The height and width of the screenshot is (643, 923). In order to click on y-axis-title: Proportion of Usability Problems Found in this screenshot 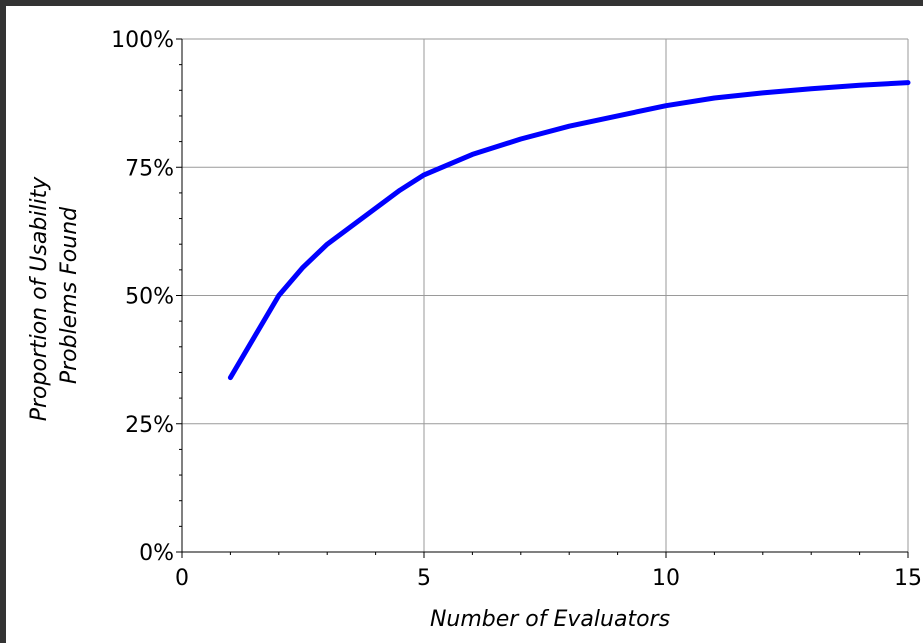, I will do `click(54, 296)`.